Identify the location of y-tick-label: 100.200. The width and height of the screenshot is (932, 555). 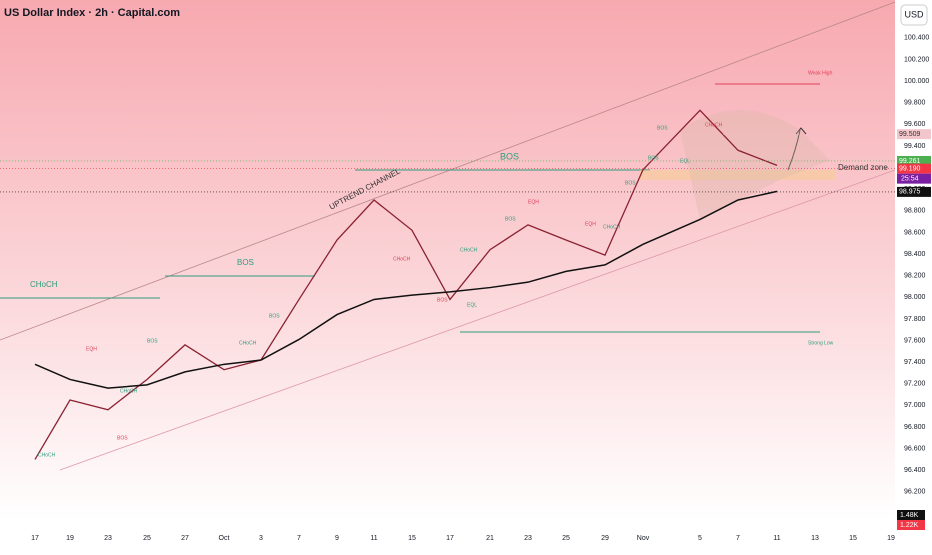
(916, 59).